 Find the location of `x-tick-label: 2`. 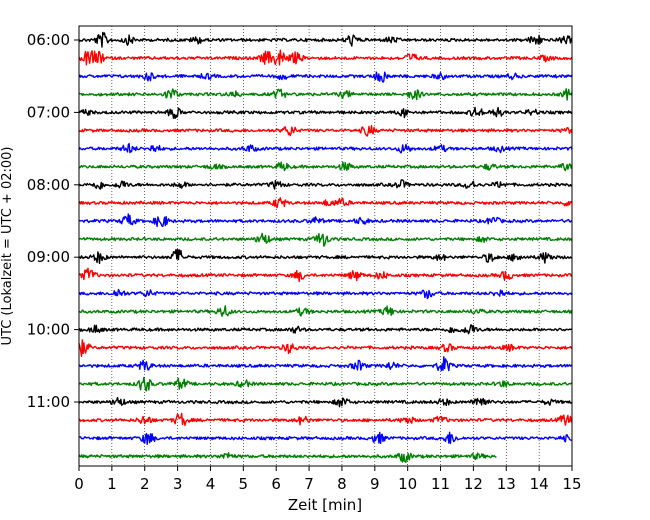

x-tick-label: 2 is located at coordinates (145, 484).